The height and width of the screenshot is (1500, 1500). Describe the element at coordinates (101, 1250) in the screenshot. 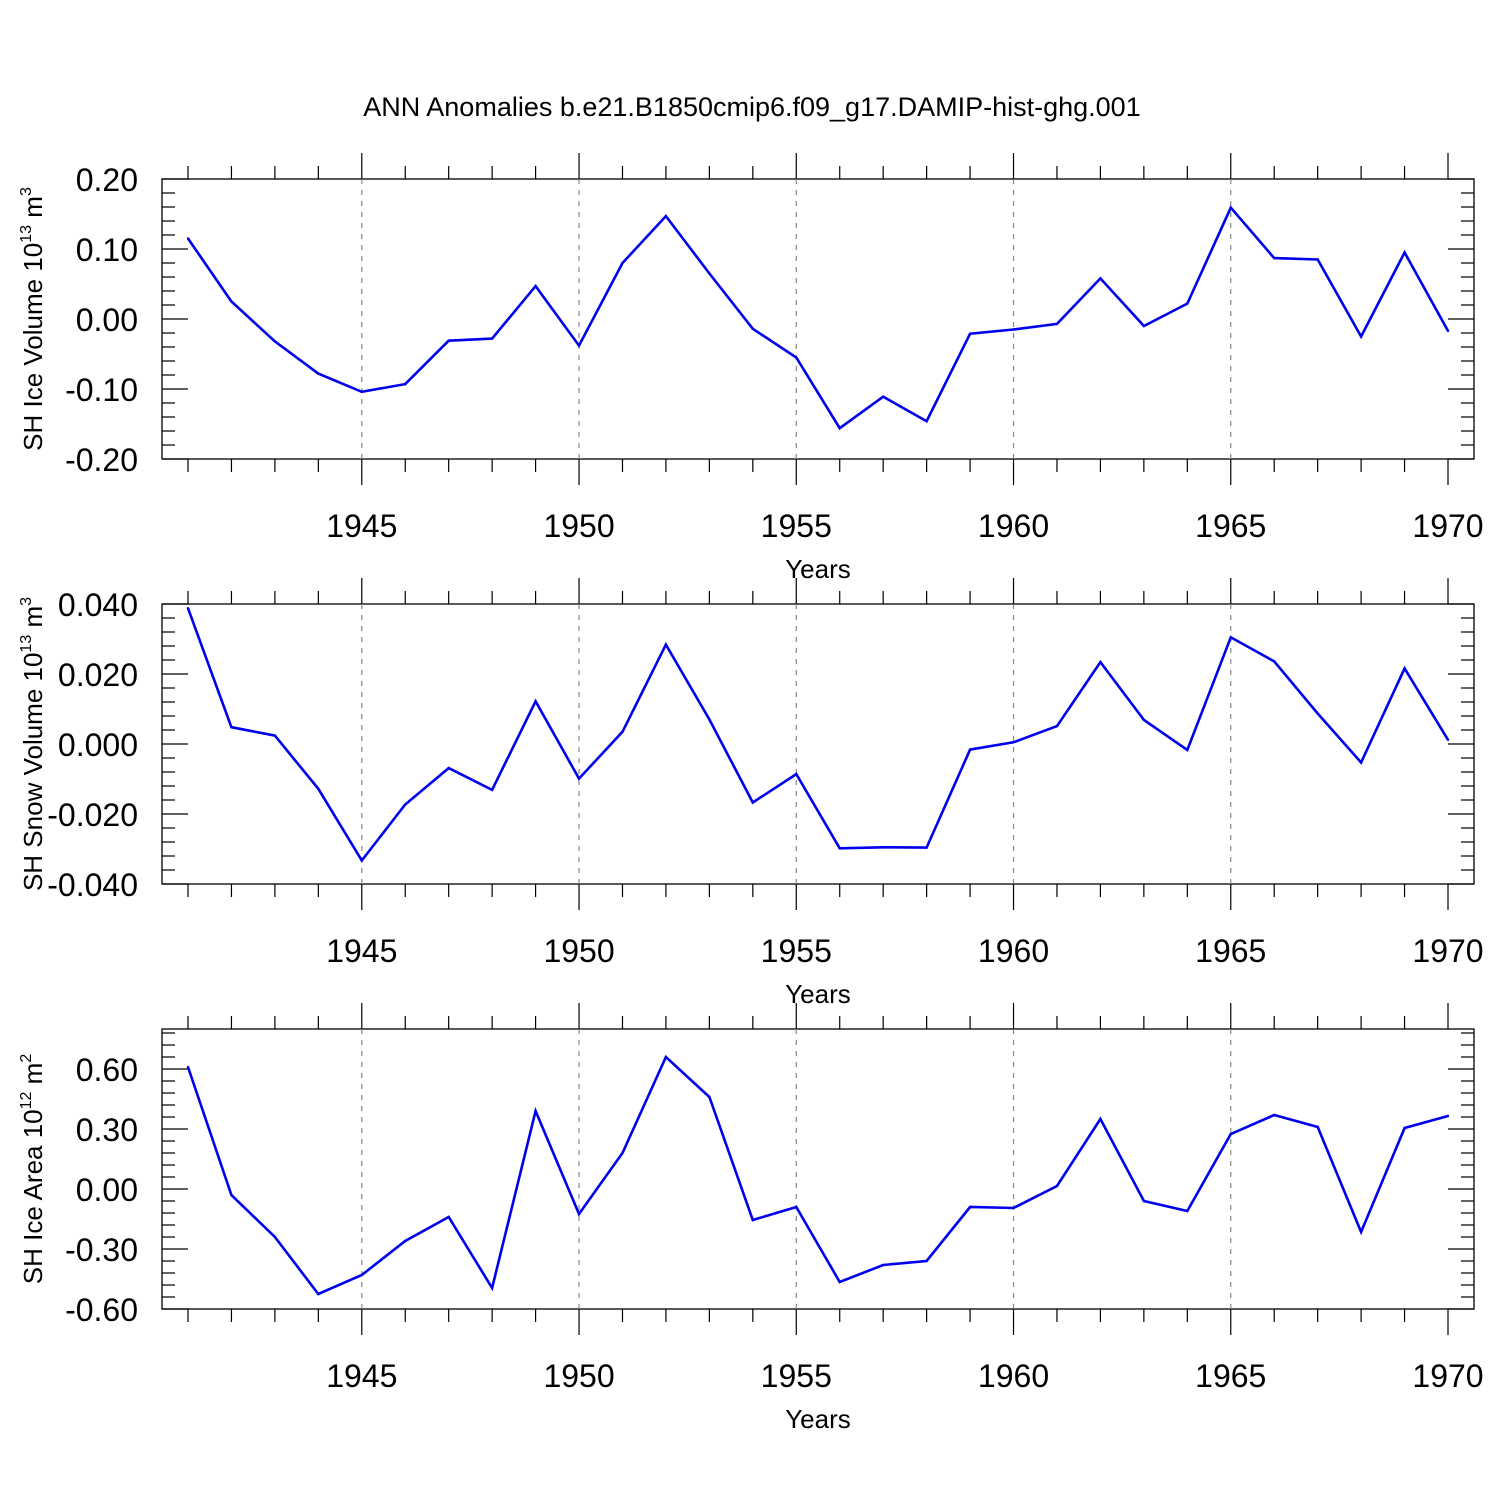

I see `y-tick-label: -0.30` at that location.